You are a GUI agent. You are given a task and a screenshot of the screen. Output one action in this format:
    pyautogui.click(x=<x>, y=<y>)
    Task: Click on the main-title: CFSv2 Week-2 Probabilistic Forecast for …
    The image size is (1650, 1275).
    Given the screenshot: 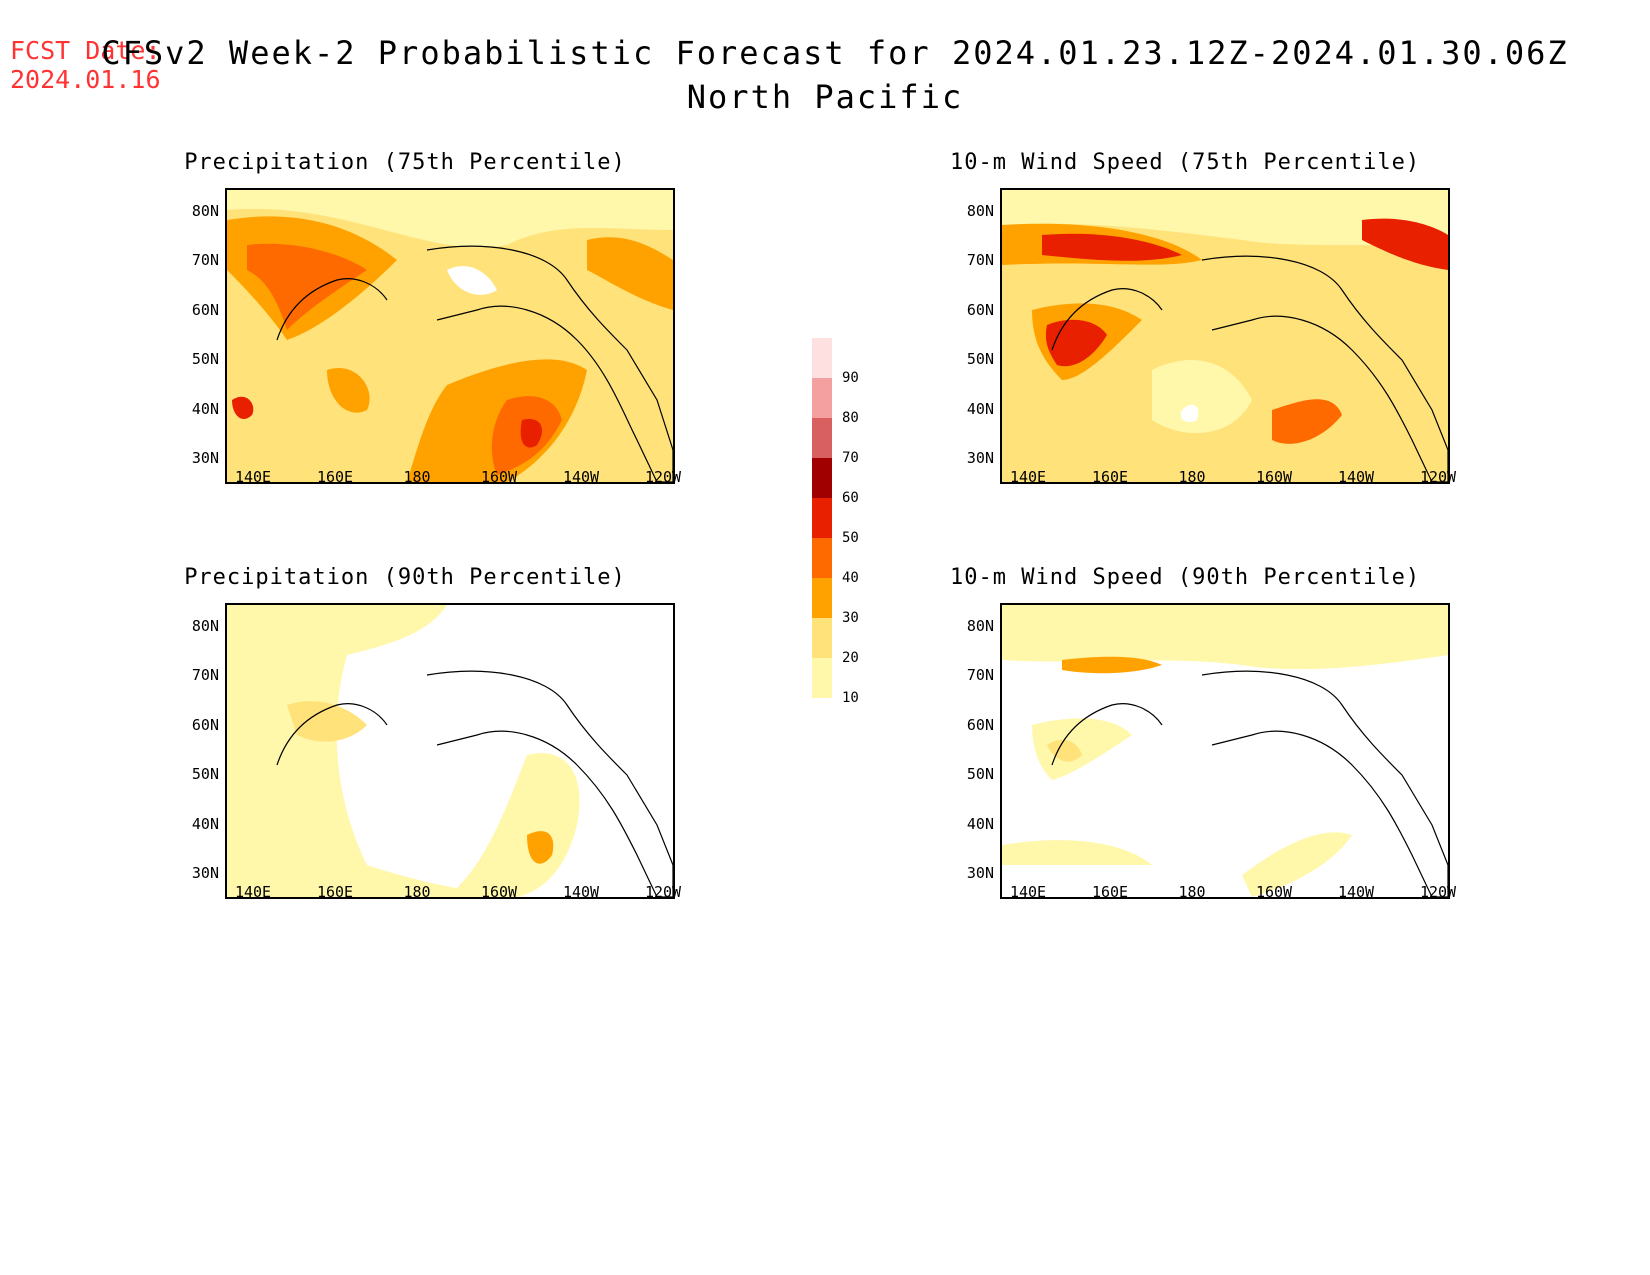 What is the action you would take?
    pyautogui.click(x=835, y=53)
    